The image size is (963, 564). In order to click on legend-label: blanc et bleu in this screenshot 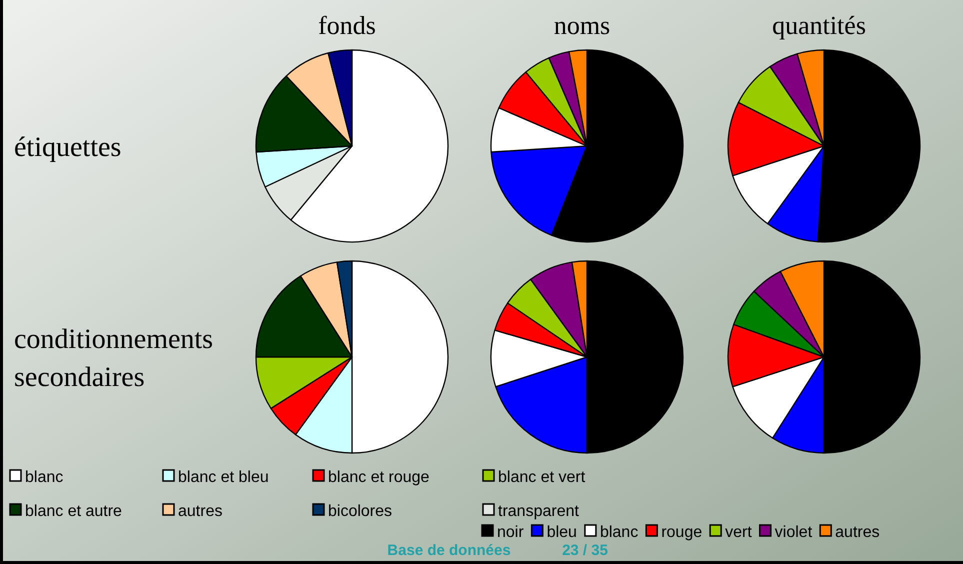, I will do `click(223, 477)`.